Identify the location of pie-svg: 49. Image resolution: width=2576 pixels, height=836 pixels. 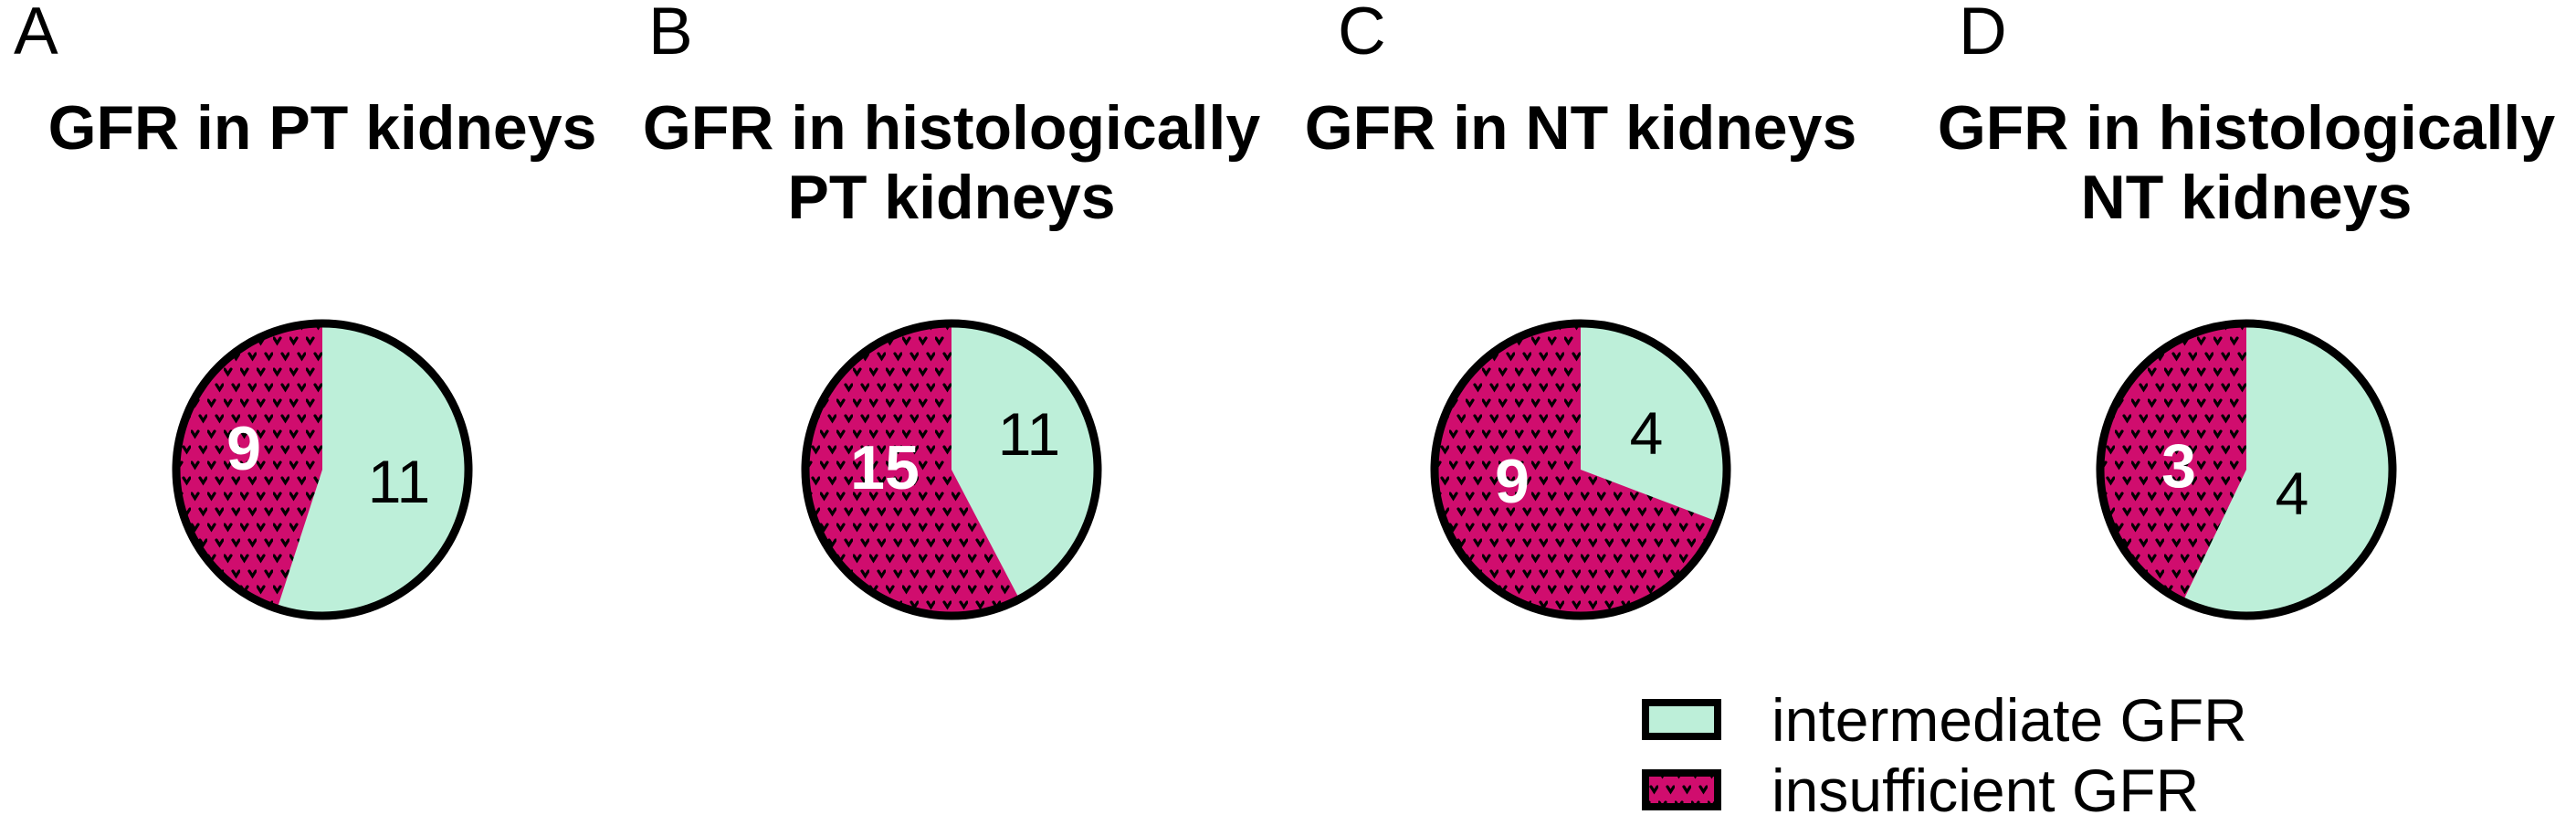
(1580, 470).